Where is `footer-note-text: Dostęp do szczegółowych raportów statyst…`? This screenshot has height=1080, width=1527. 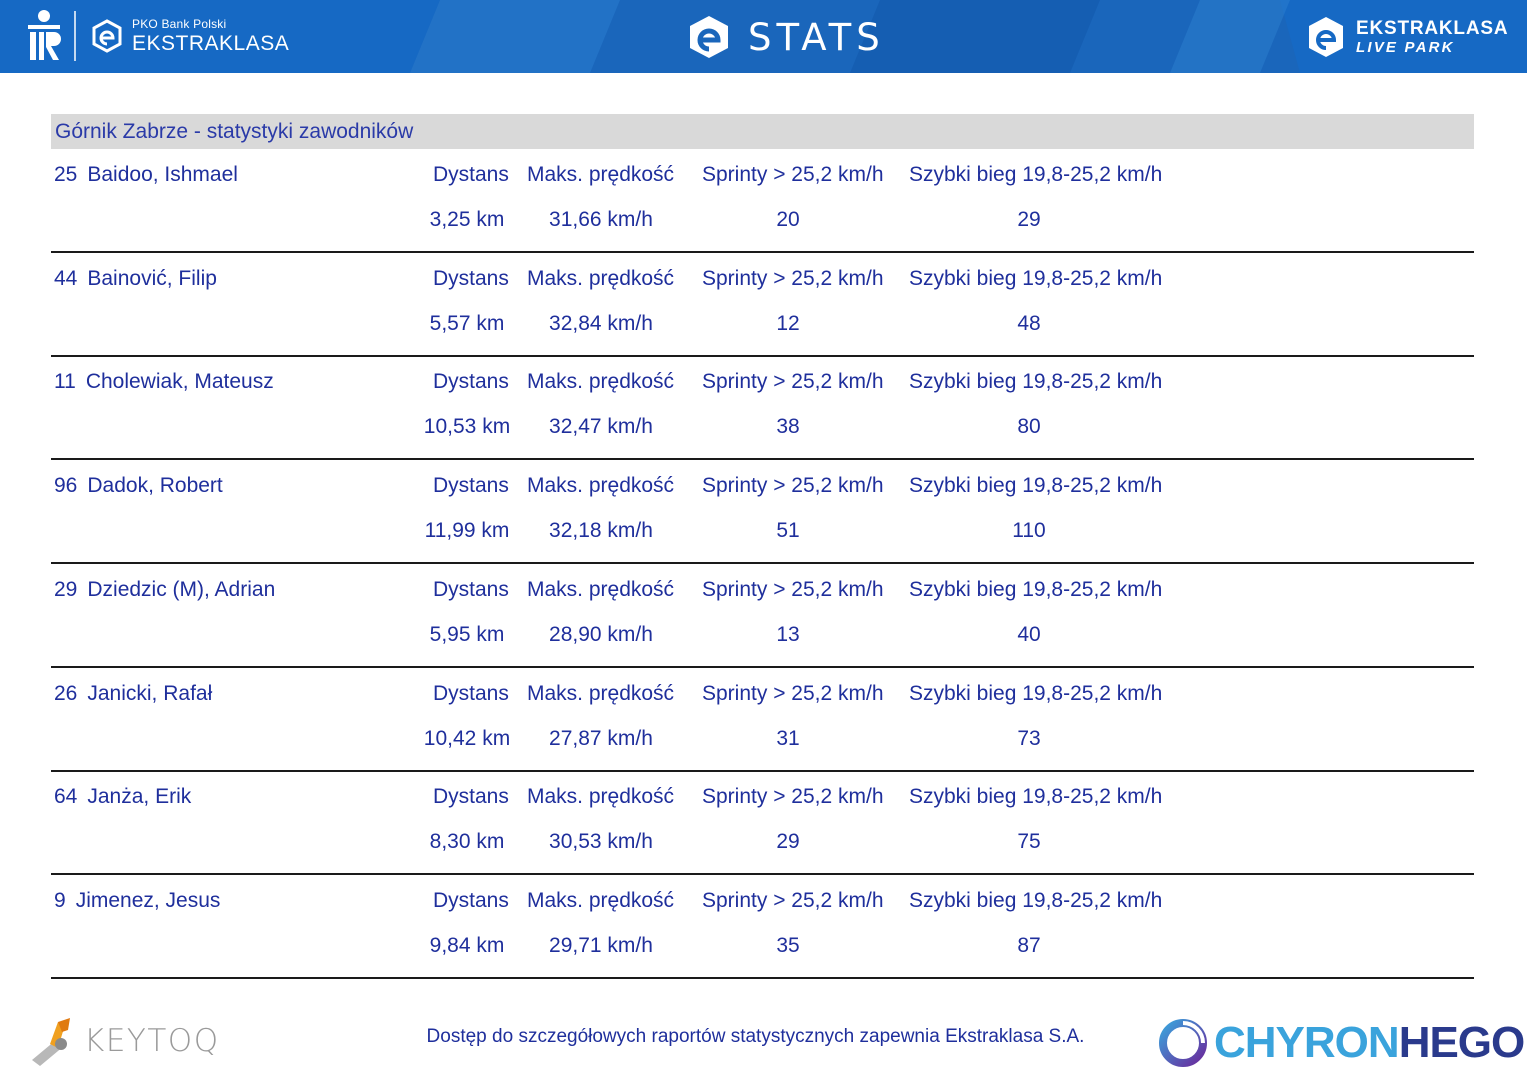 footer-note-text: Dostęp do szczegółowych raportów statyst… is located at coordinates (755, 1036).